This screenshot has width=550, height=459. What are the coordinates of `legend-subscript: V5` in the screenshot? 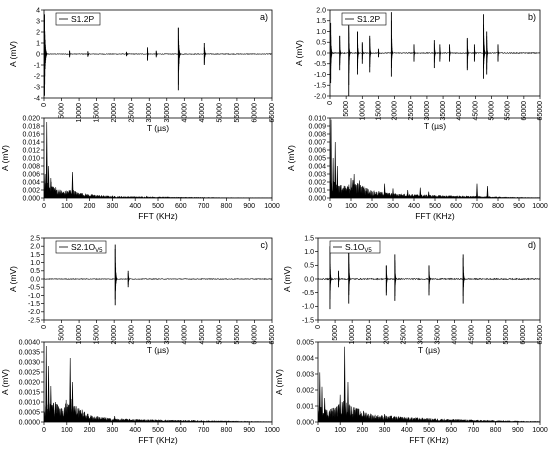 It's located at (368, 251).